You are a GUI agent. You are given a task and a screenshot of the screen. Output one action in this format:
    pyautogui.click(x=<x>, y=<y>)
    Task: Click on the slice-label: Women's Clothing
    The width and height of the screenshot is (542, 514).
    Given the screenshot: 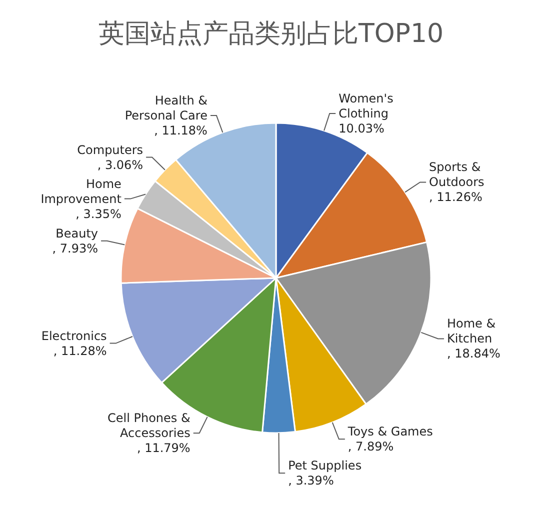 What is the action you would take?
    pyautogui.click(x=366, y=106)
    